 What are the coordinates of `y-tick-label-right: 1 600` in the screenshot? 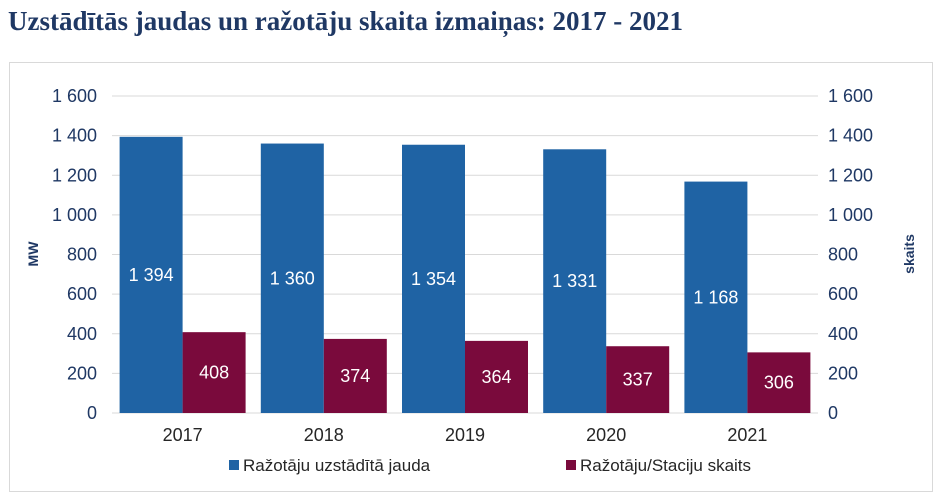 It's located at (850, 96).